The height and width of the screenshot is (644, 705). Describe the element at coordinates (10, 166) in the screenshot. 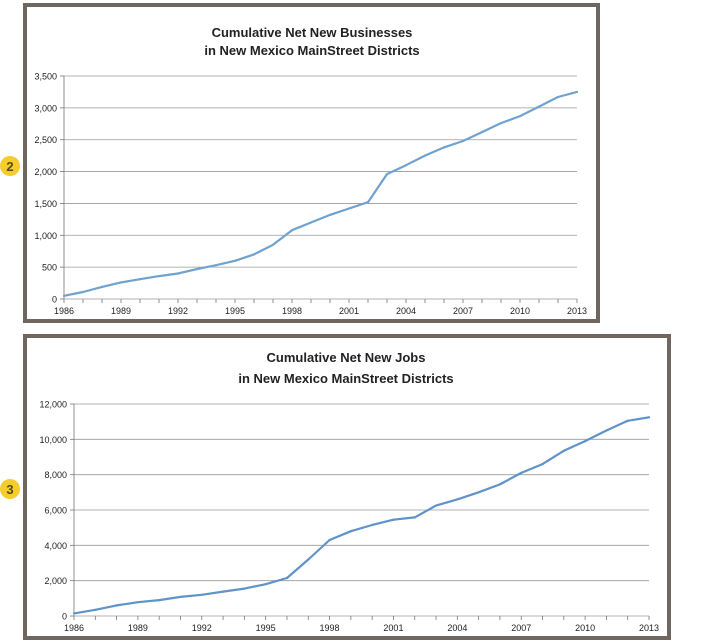

I see `figure-badge-2: 2` at that location.